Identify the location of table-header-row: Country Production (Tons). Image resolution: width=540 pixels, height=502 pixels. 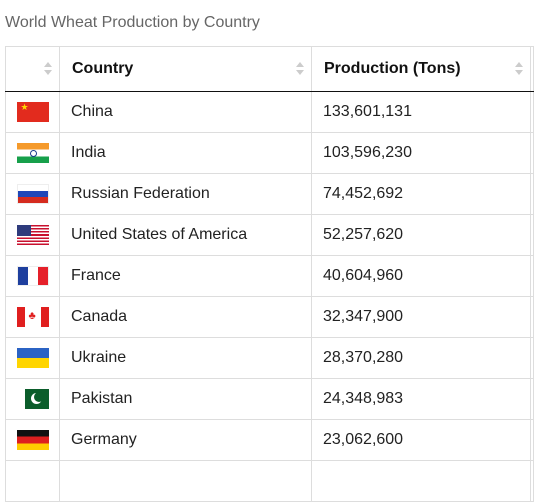
(269, 69).